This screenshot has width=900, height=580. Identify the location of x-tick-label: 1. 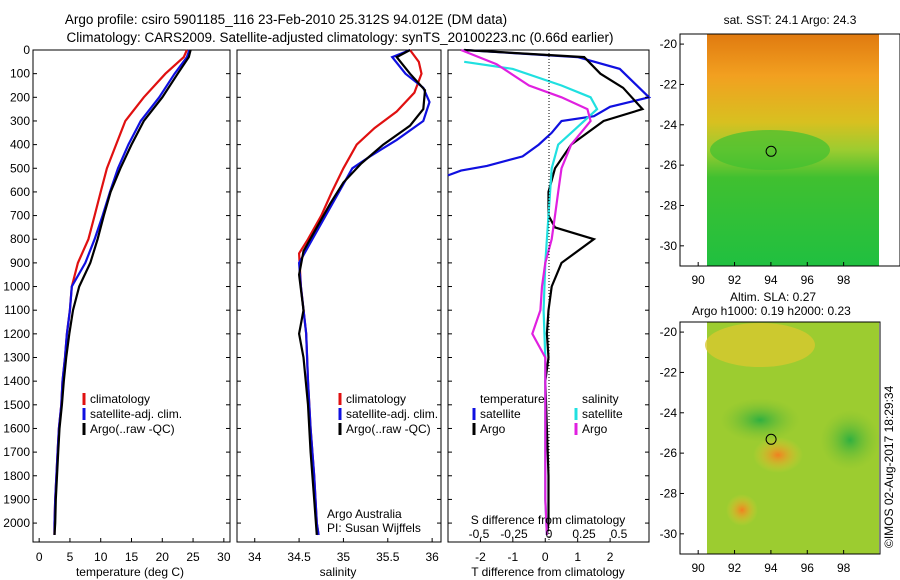
(577, 557).